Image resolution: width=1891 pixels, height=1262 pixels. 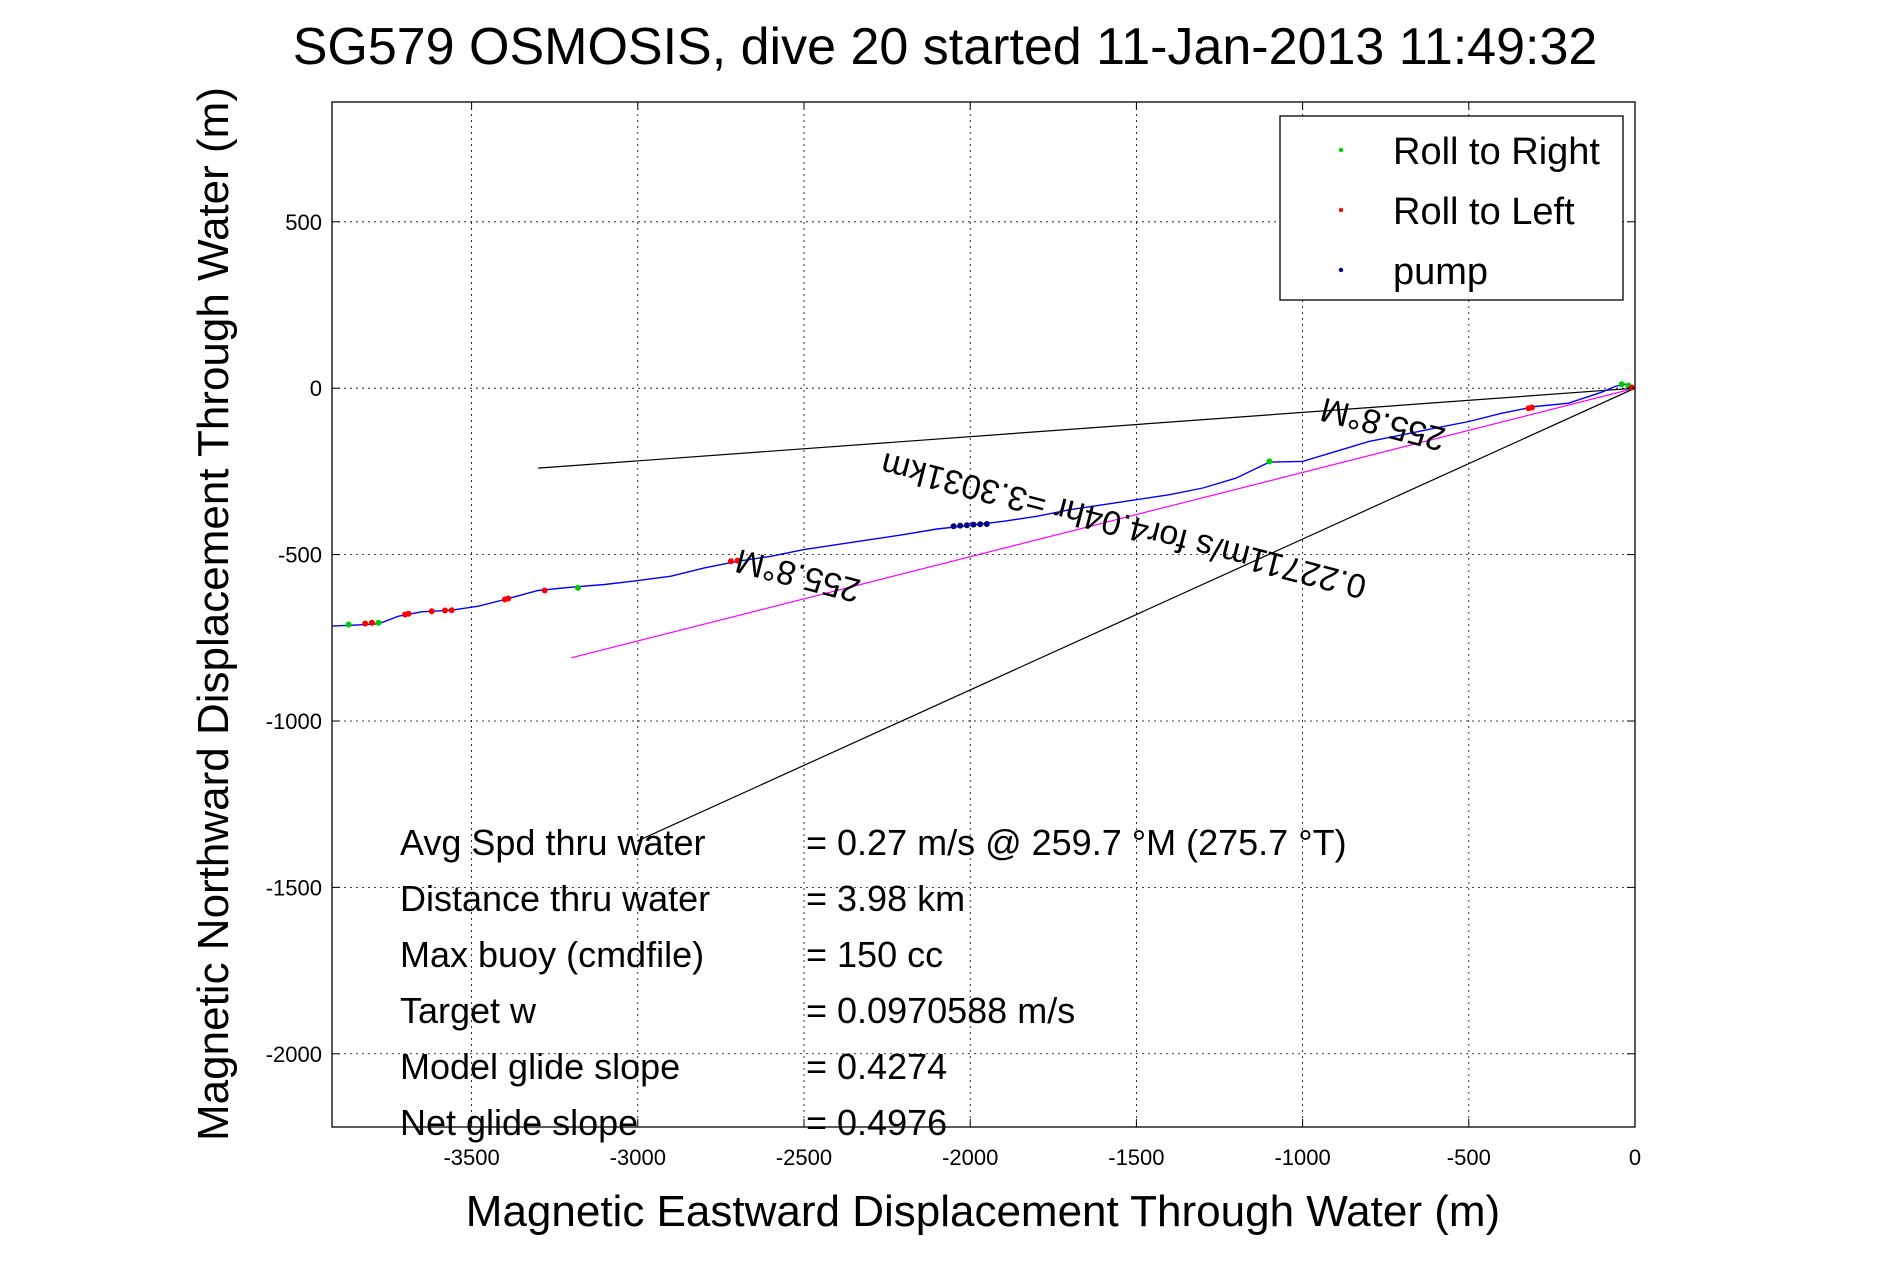 I want to click on stat-label: Max buoy (cmdfile), so click(x=552, y=954).